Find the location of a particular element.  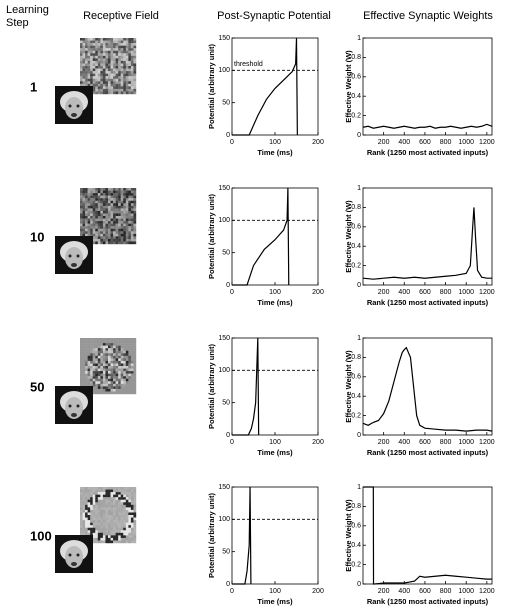

x-axis-label: Time (ms) is located at coordinates (275, 152).